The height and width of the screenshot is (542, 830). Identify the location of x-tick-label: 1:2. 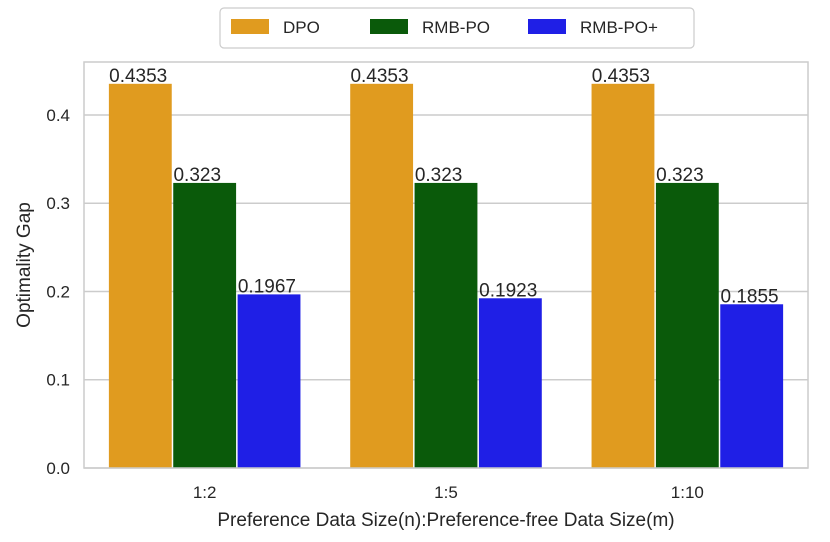
(205, 492).